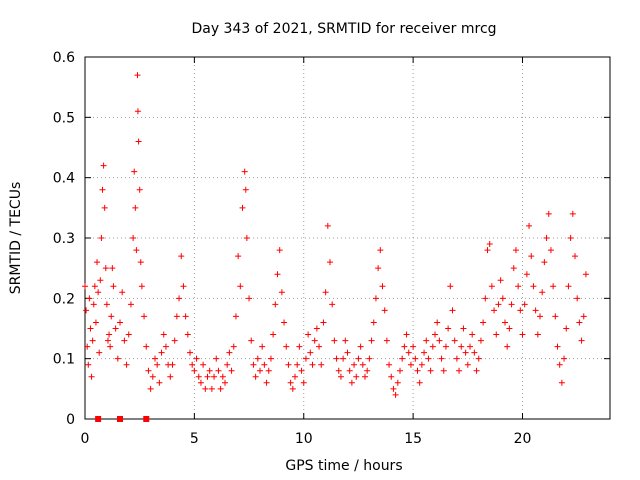 Image resolution: width=640 pixels, height=480 pixels. What do you see at coordinates (70, 420) in the screenshot?
I see `y-tick-label: 0` at bounding box center [70, 420].